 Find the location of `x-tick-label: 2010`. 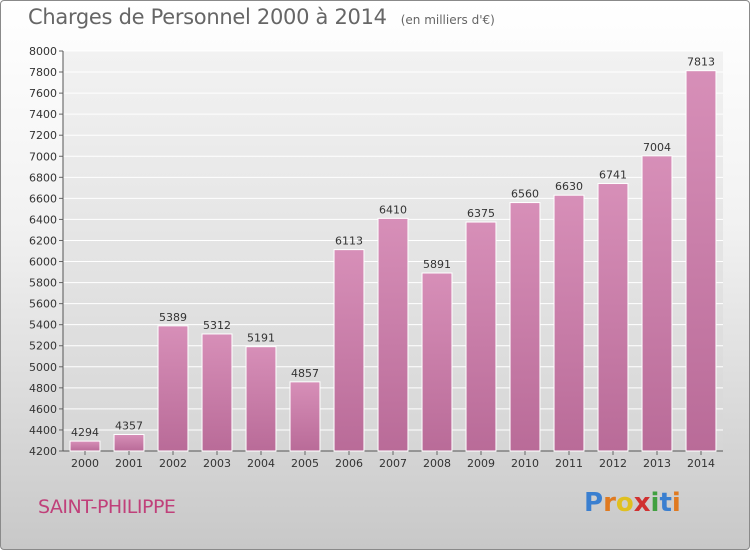

x-tick-label: 2010 is located at coordinates (525, 463).